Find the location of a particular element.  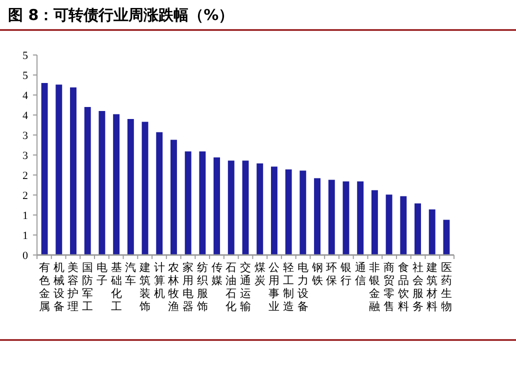

x-tick-label: 建筑材料 is located at coordinates (432, 287).